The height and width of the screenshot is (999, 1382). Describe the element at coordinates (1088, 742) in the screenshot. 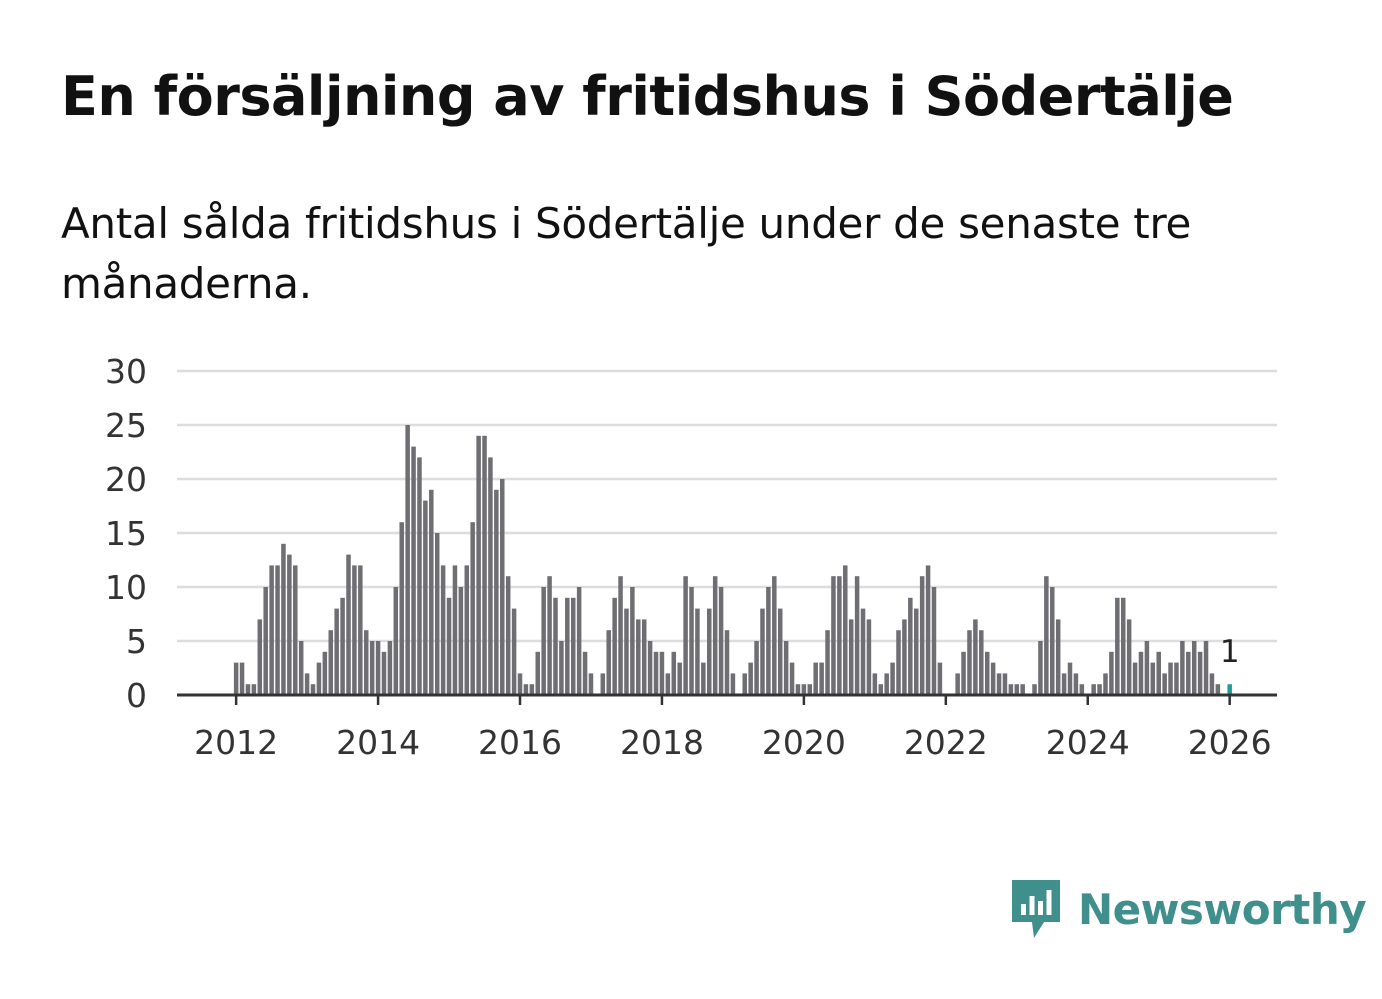

I see `x-tick-label-2024: 2024` at that location.